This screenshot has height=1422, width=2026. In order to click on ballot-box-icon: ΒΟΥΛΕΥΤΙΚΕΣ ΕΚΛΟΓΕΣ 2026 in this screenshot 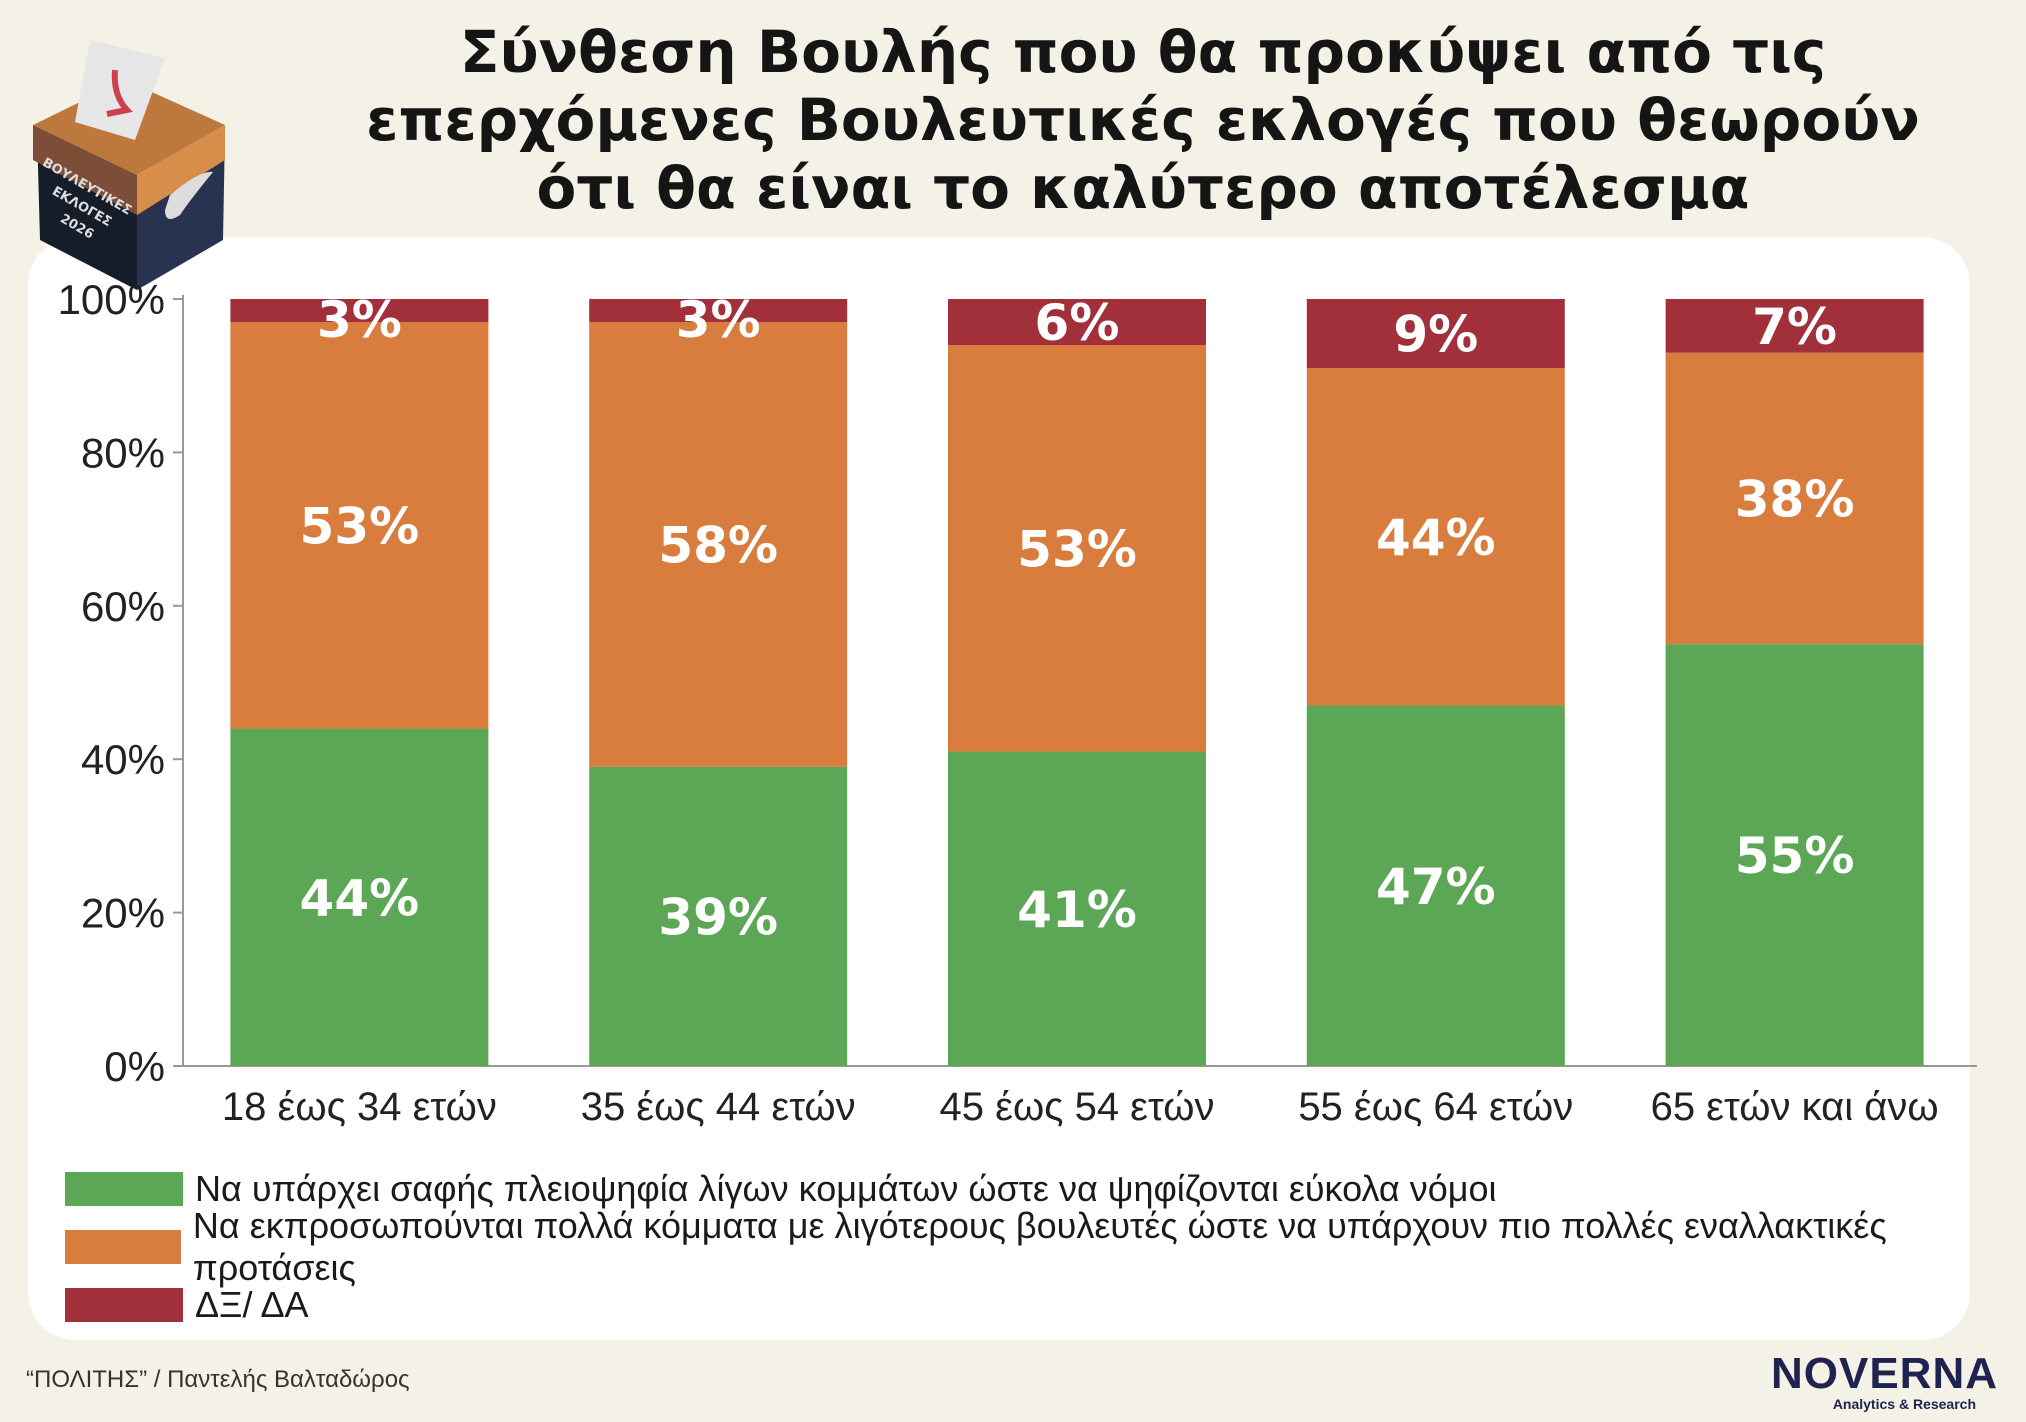, I will do `click(129, 165)`.